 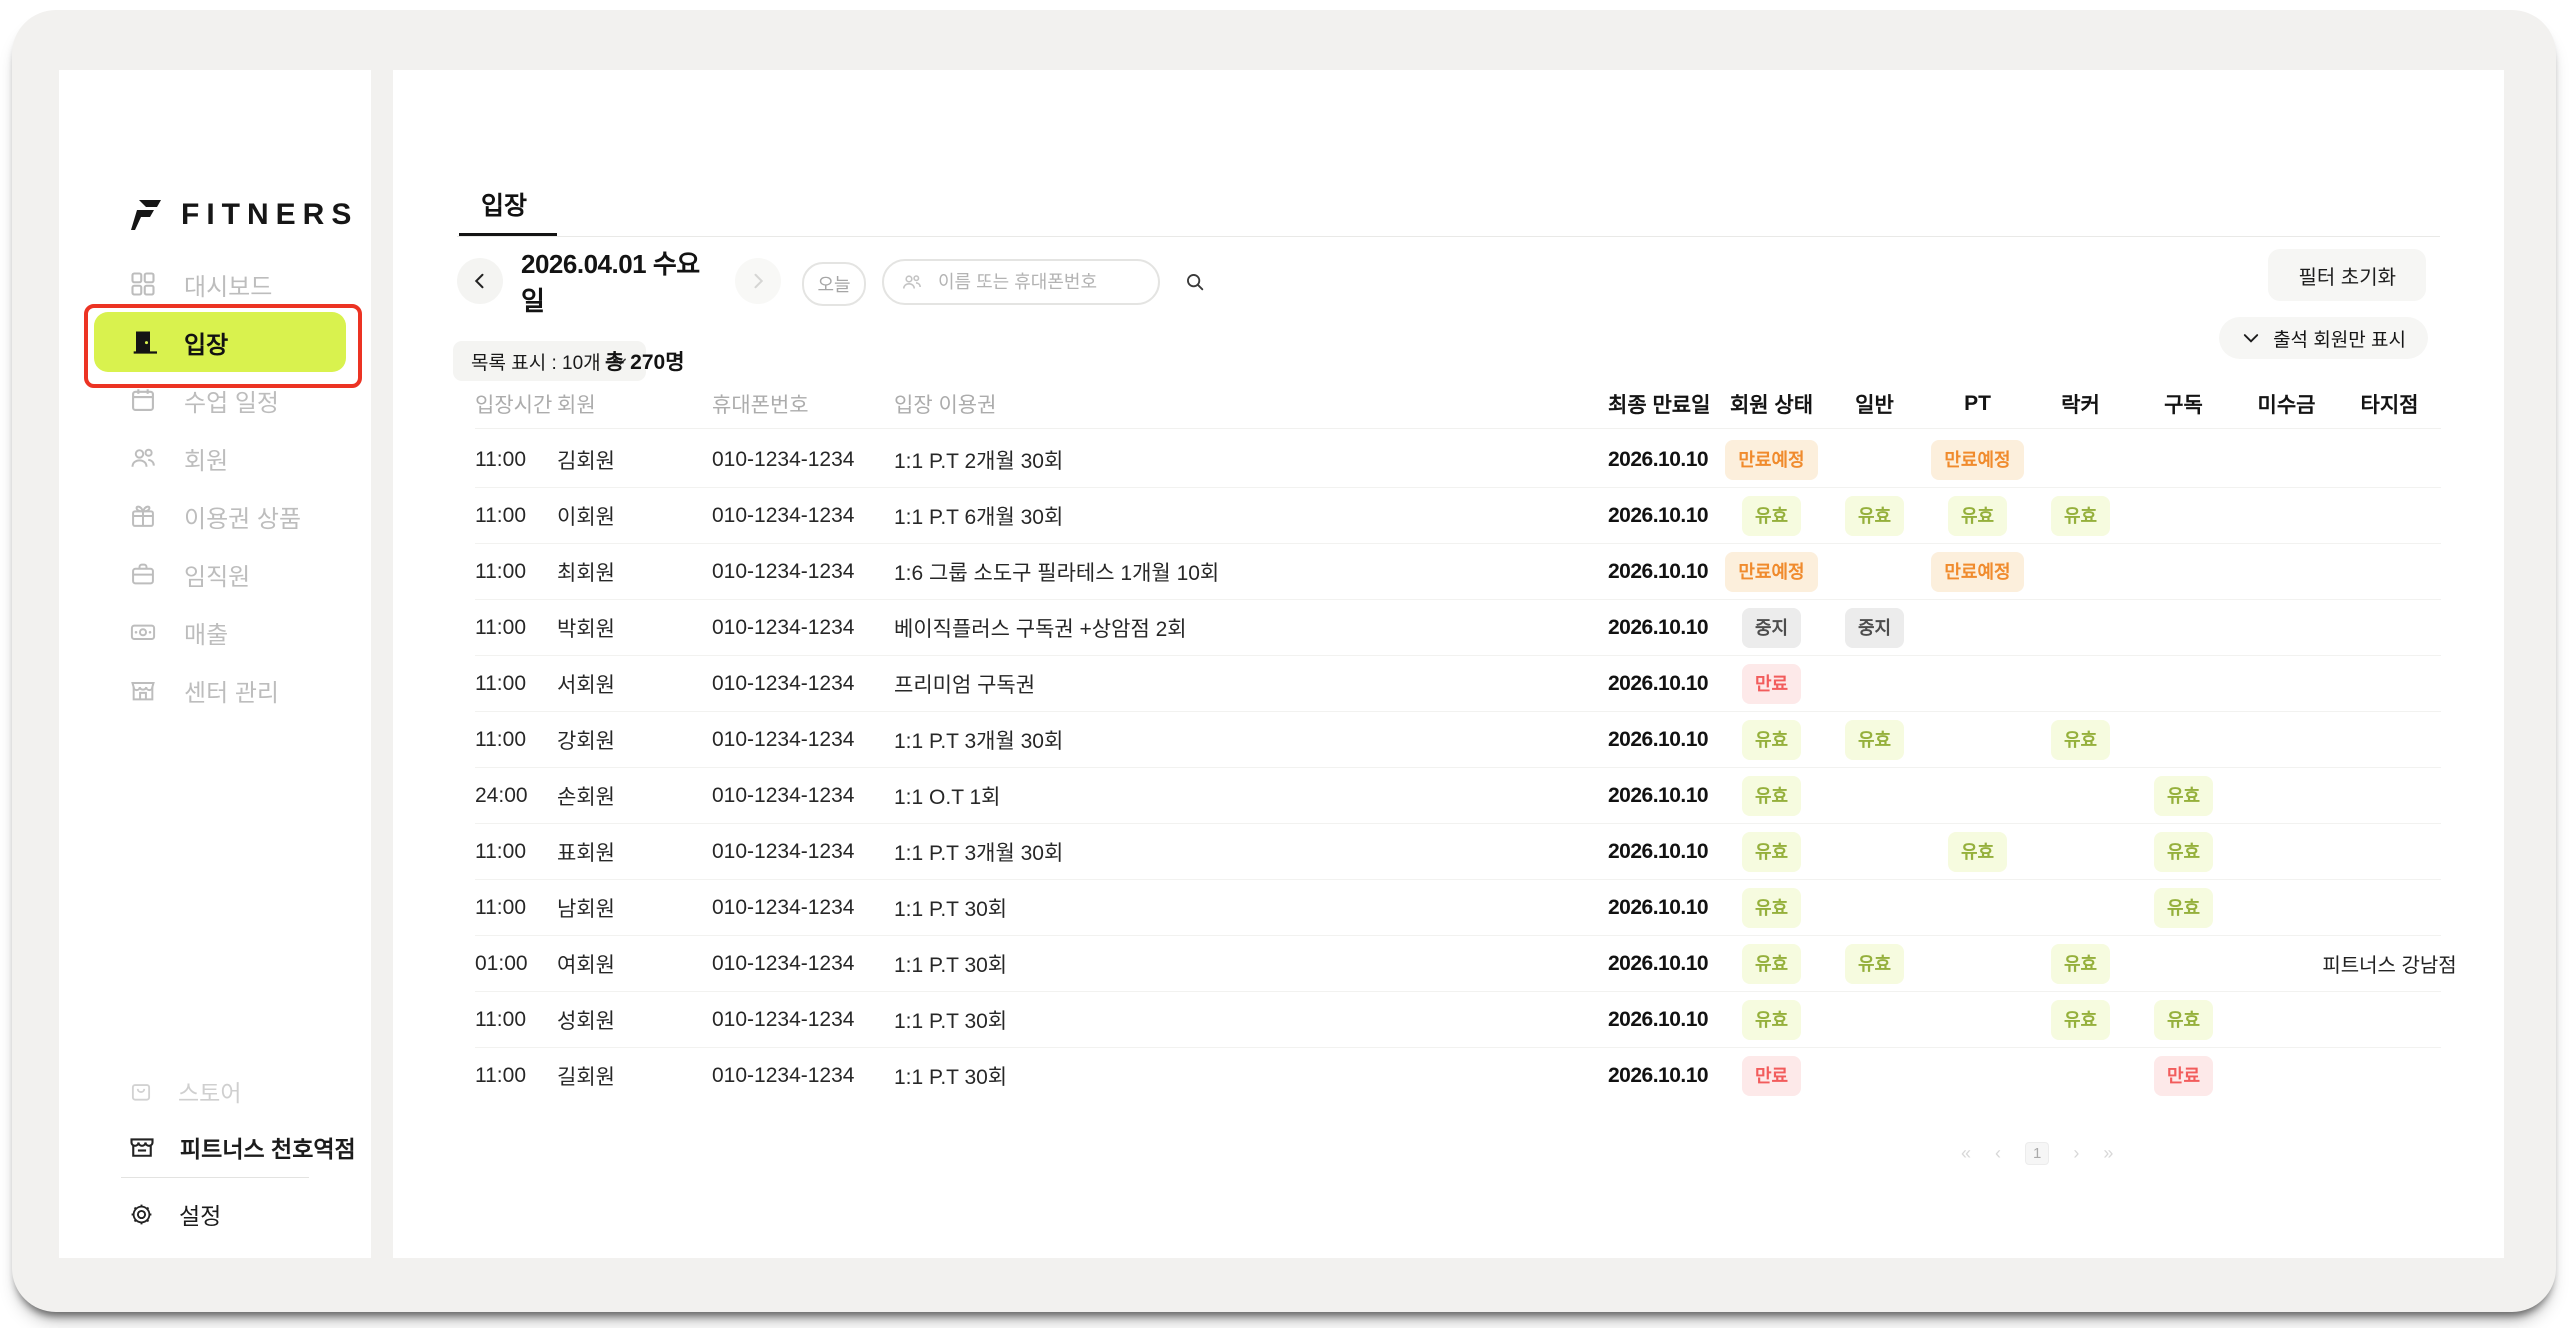 I want to click on attendance-only-label: 출석 회원만 표시, so click(x=2339, y=340).